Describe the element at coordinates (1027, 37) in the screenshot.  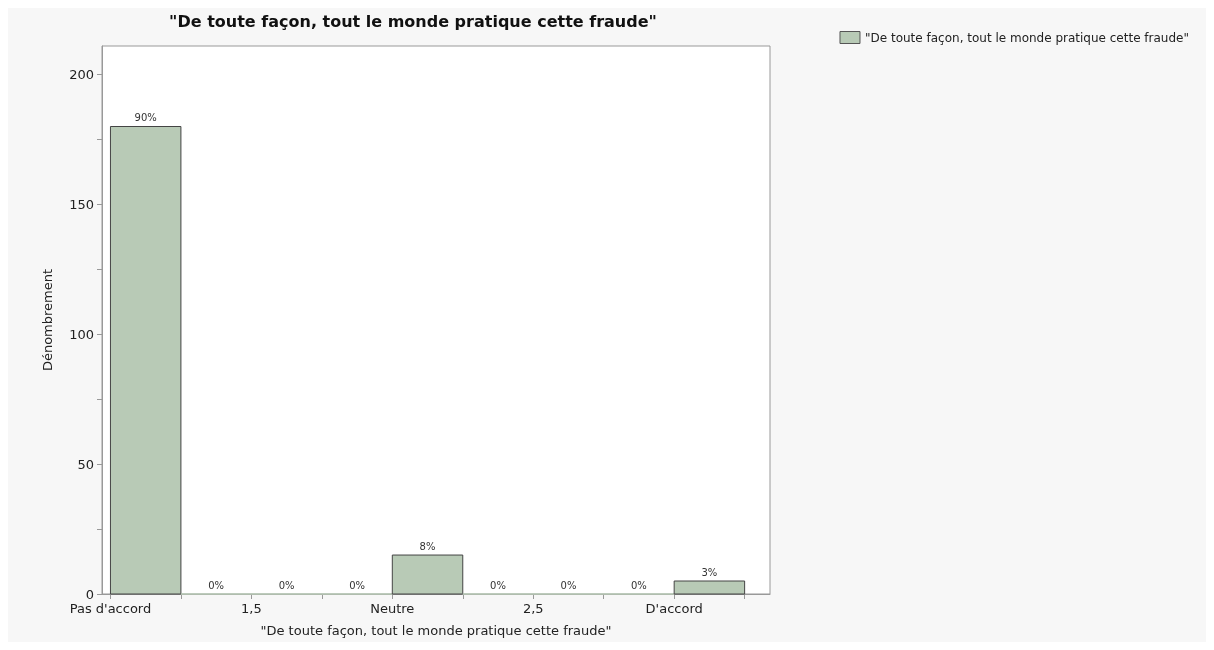
I see `legend-label: "De toute façon, tout le monde pratique cette fraude"` at that location.